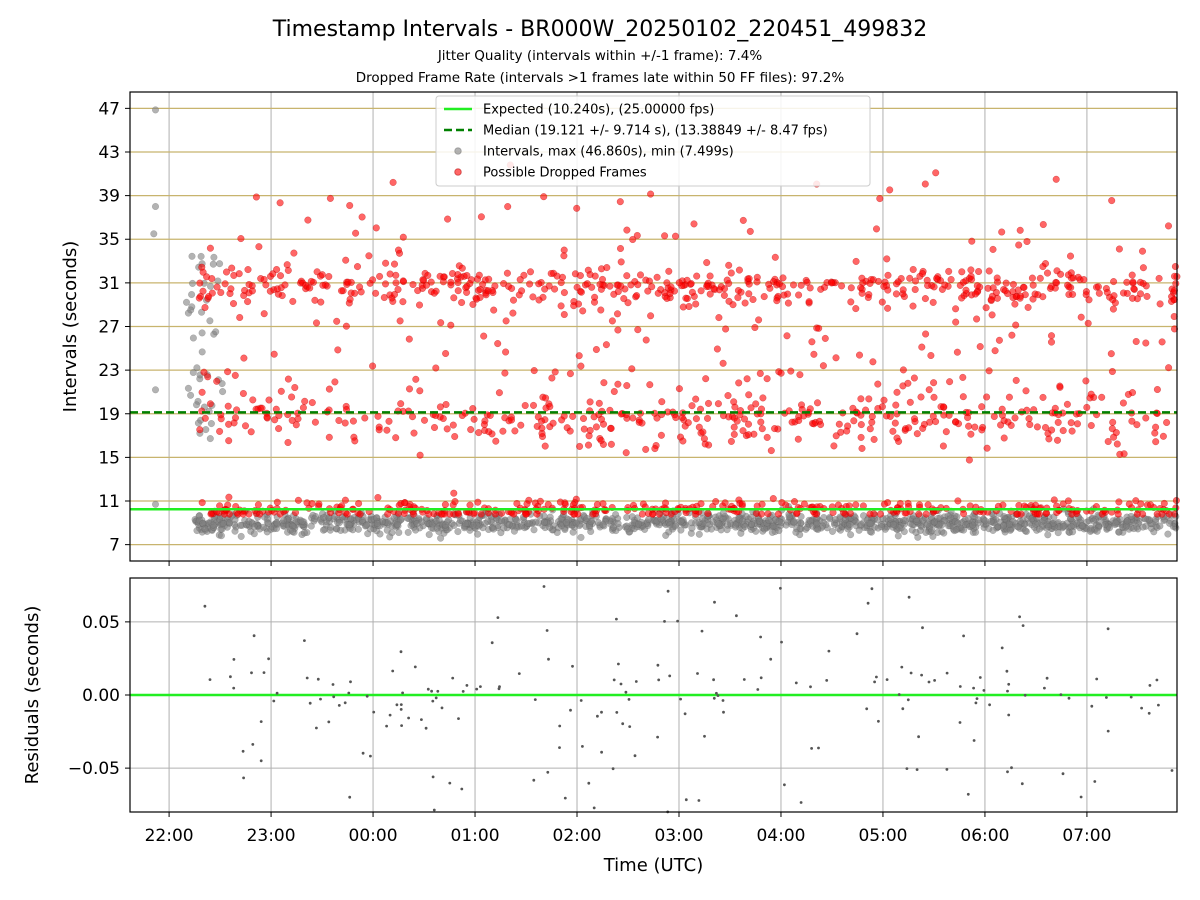  What do you see at coordinates (32, 695) in the screenshot?
I see `residuals-y-axis-label: Residuals (seconds)` at bounding box center [32, 695].